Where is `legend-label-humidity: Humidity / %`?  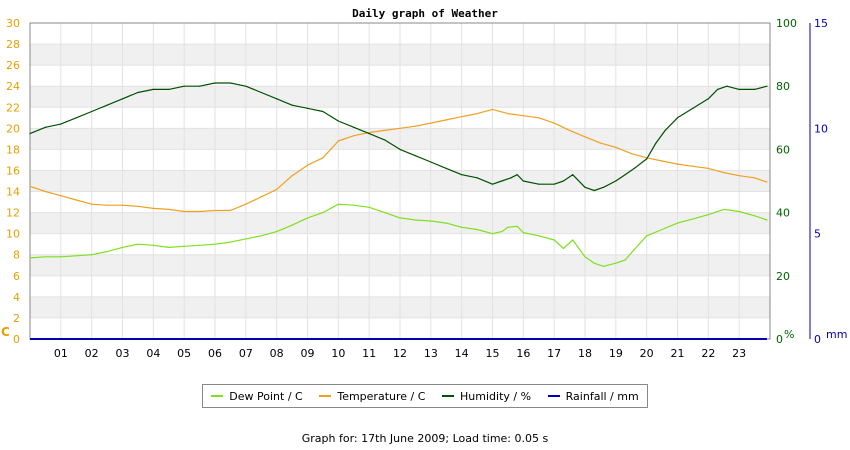
legend-label-humidity: Humidity / % is located at coordinates (496, 396).